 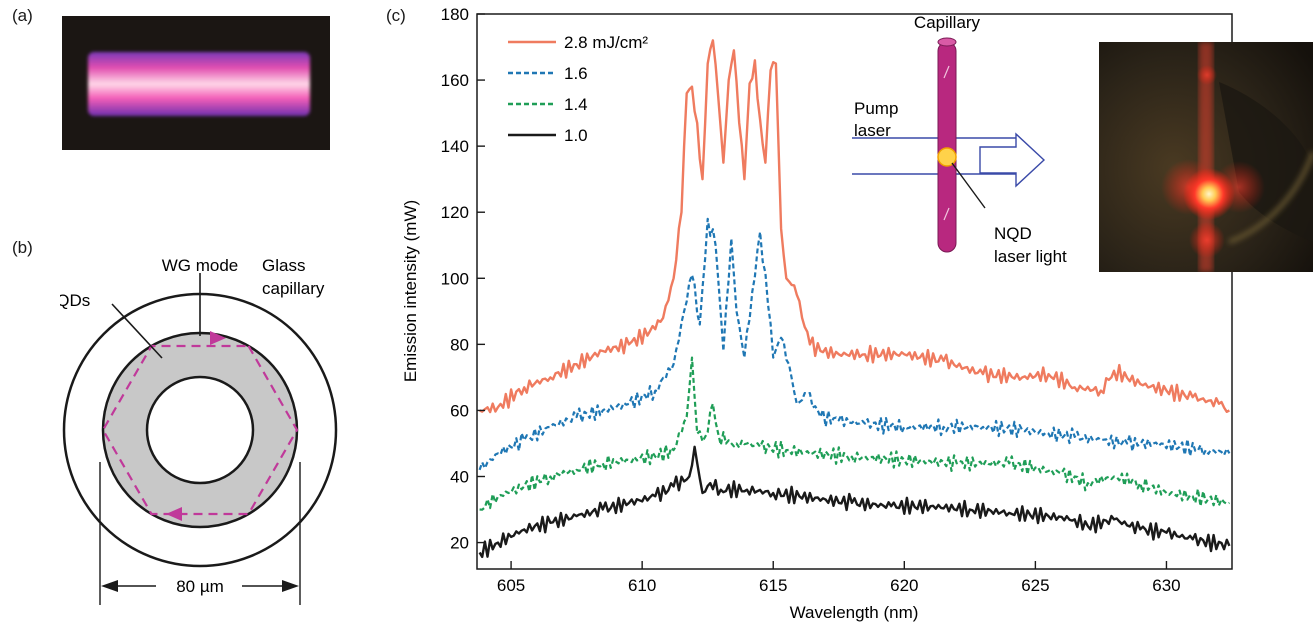 I want to click on y-axis: 20 40 60 80 100 120 140 160 180, so click(x=463, y=279).